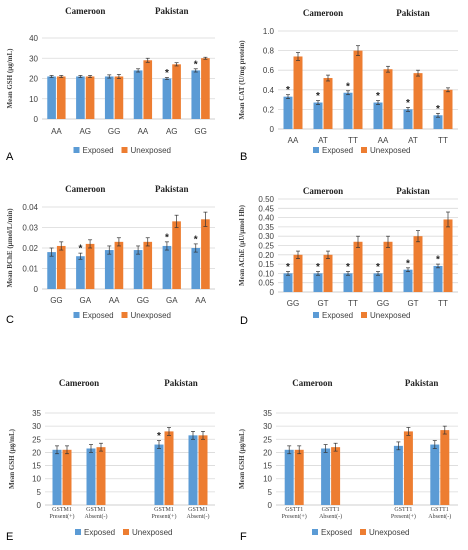 Image resolution: width=468 pixels, height=550 pixels. I want to click on x-tick-label: TT, so click(443, 140).